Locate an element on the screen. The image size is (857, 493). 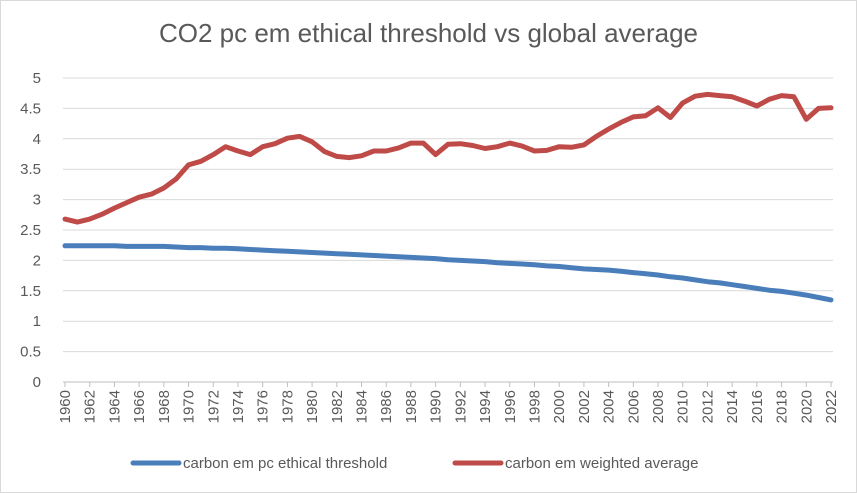
y-tick-label: 0 is located at coordinates (37, 382).